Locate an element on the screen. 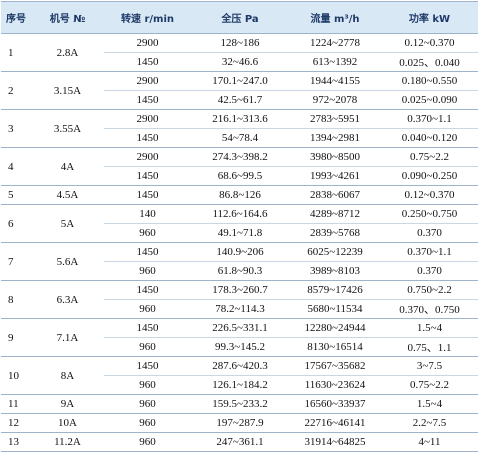 Image resolution: width=479 pixels, height=462 pixels. fan-model: 4.5A is located at coordinates (67, 195).